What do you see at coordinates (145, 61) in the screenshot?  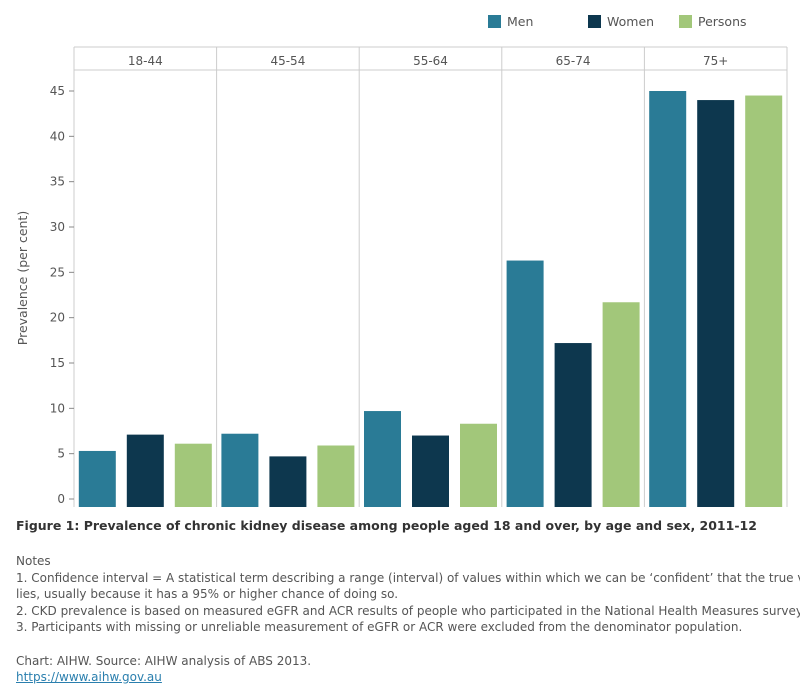 I see `facet-label-0: 18-44` at bounding box center [145, 61].